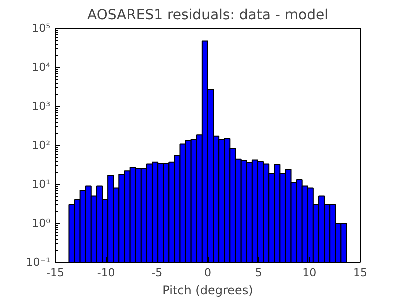 Image resolution: width=400 pixels, height=300 pixels. I want to click on y-tick-label: 10¹, so click(41, 184).